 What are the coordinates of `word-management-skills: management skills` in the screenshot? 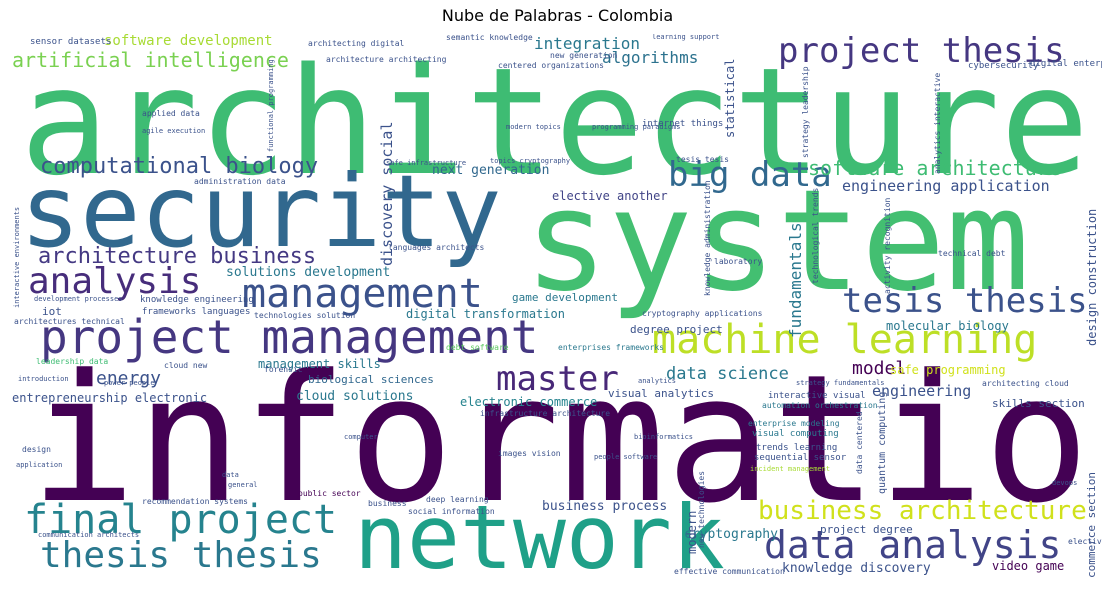 It's located at (319, 364).